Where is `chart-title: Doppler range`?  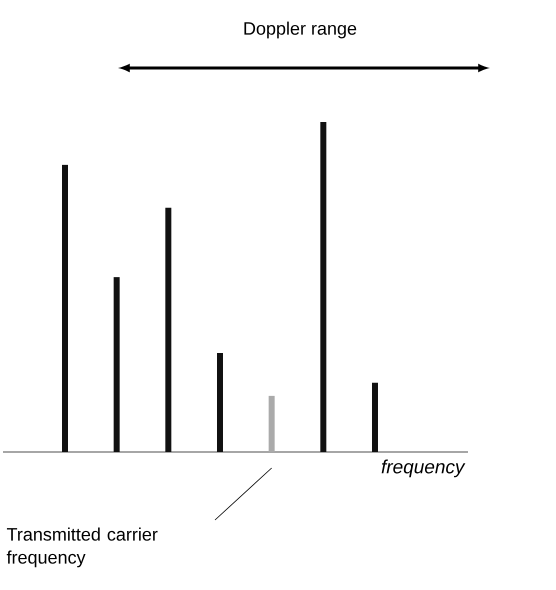 chart-title: Doppler range is located at coordinates (300, 30).